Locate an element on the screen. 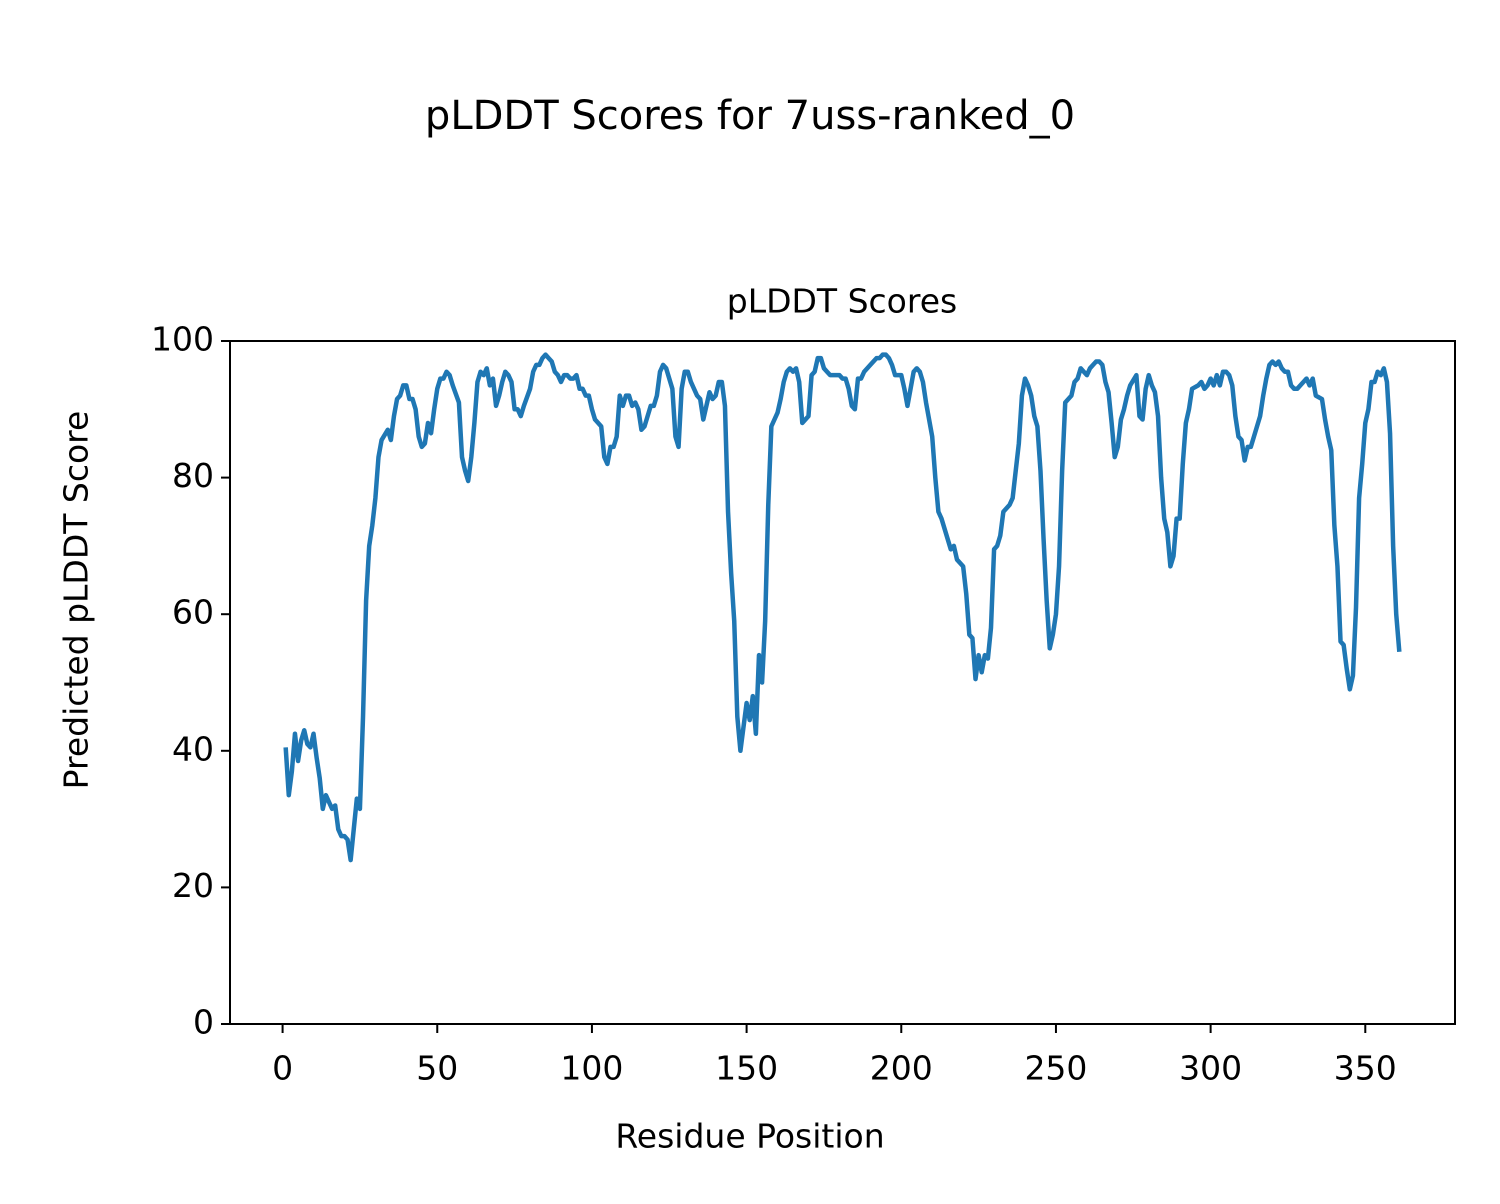 The image size is (1500, 1204). x-tick-label: 50 is located at coordinates (437, 1068).